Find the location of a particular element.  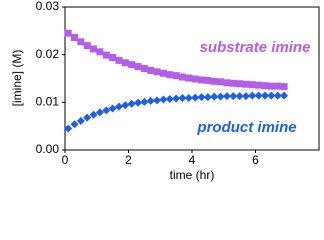

x-tick-label: 0 is located at coordinates (65, 160).